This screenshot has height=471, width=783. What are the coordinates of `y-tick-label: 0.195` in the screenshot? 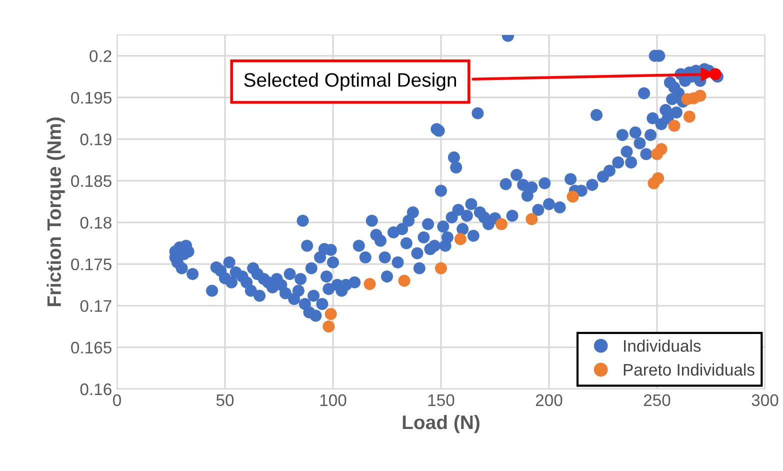 It's located at (91, 98).